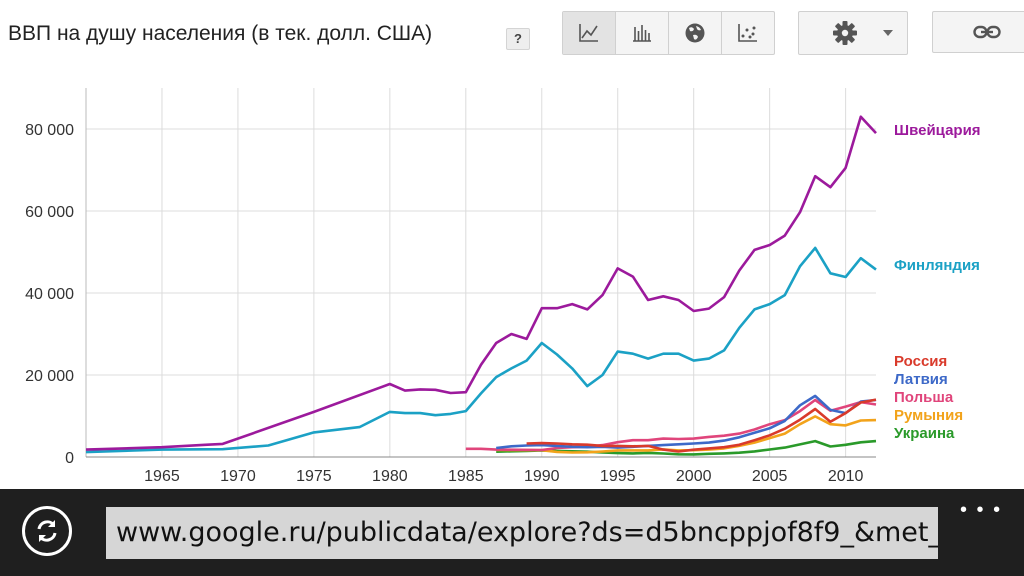 The image size is (1024, 576). I want to click on line-chart-button, so click(589, 33).